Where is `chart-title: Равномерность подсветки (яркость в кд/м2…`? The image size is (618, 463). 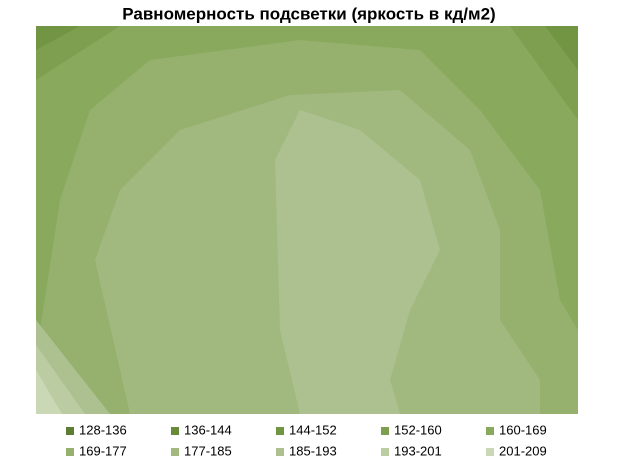 chart-title: Равномерность подсветки (яркость в кд/м2… is located at coordinates (308, 13).